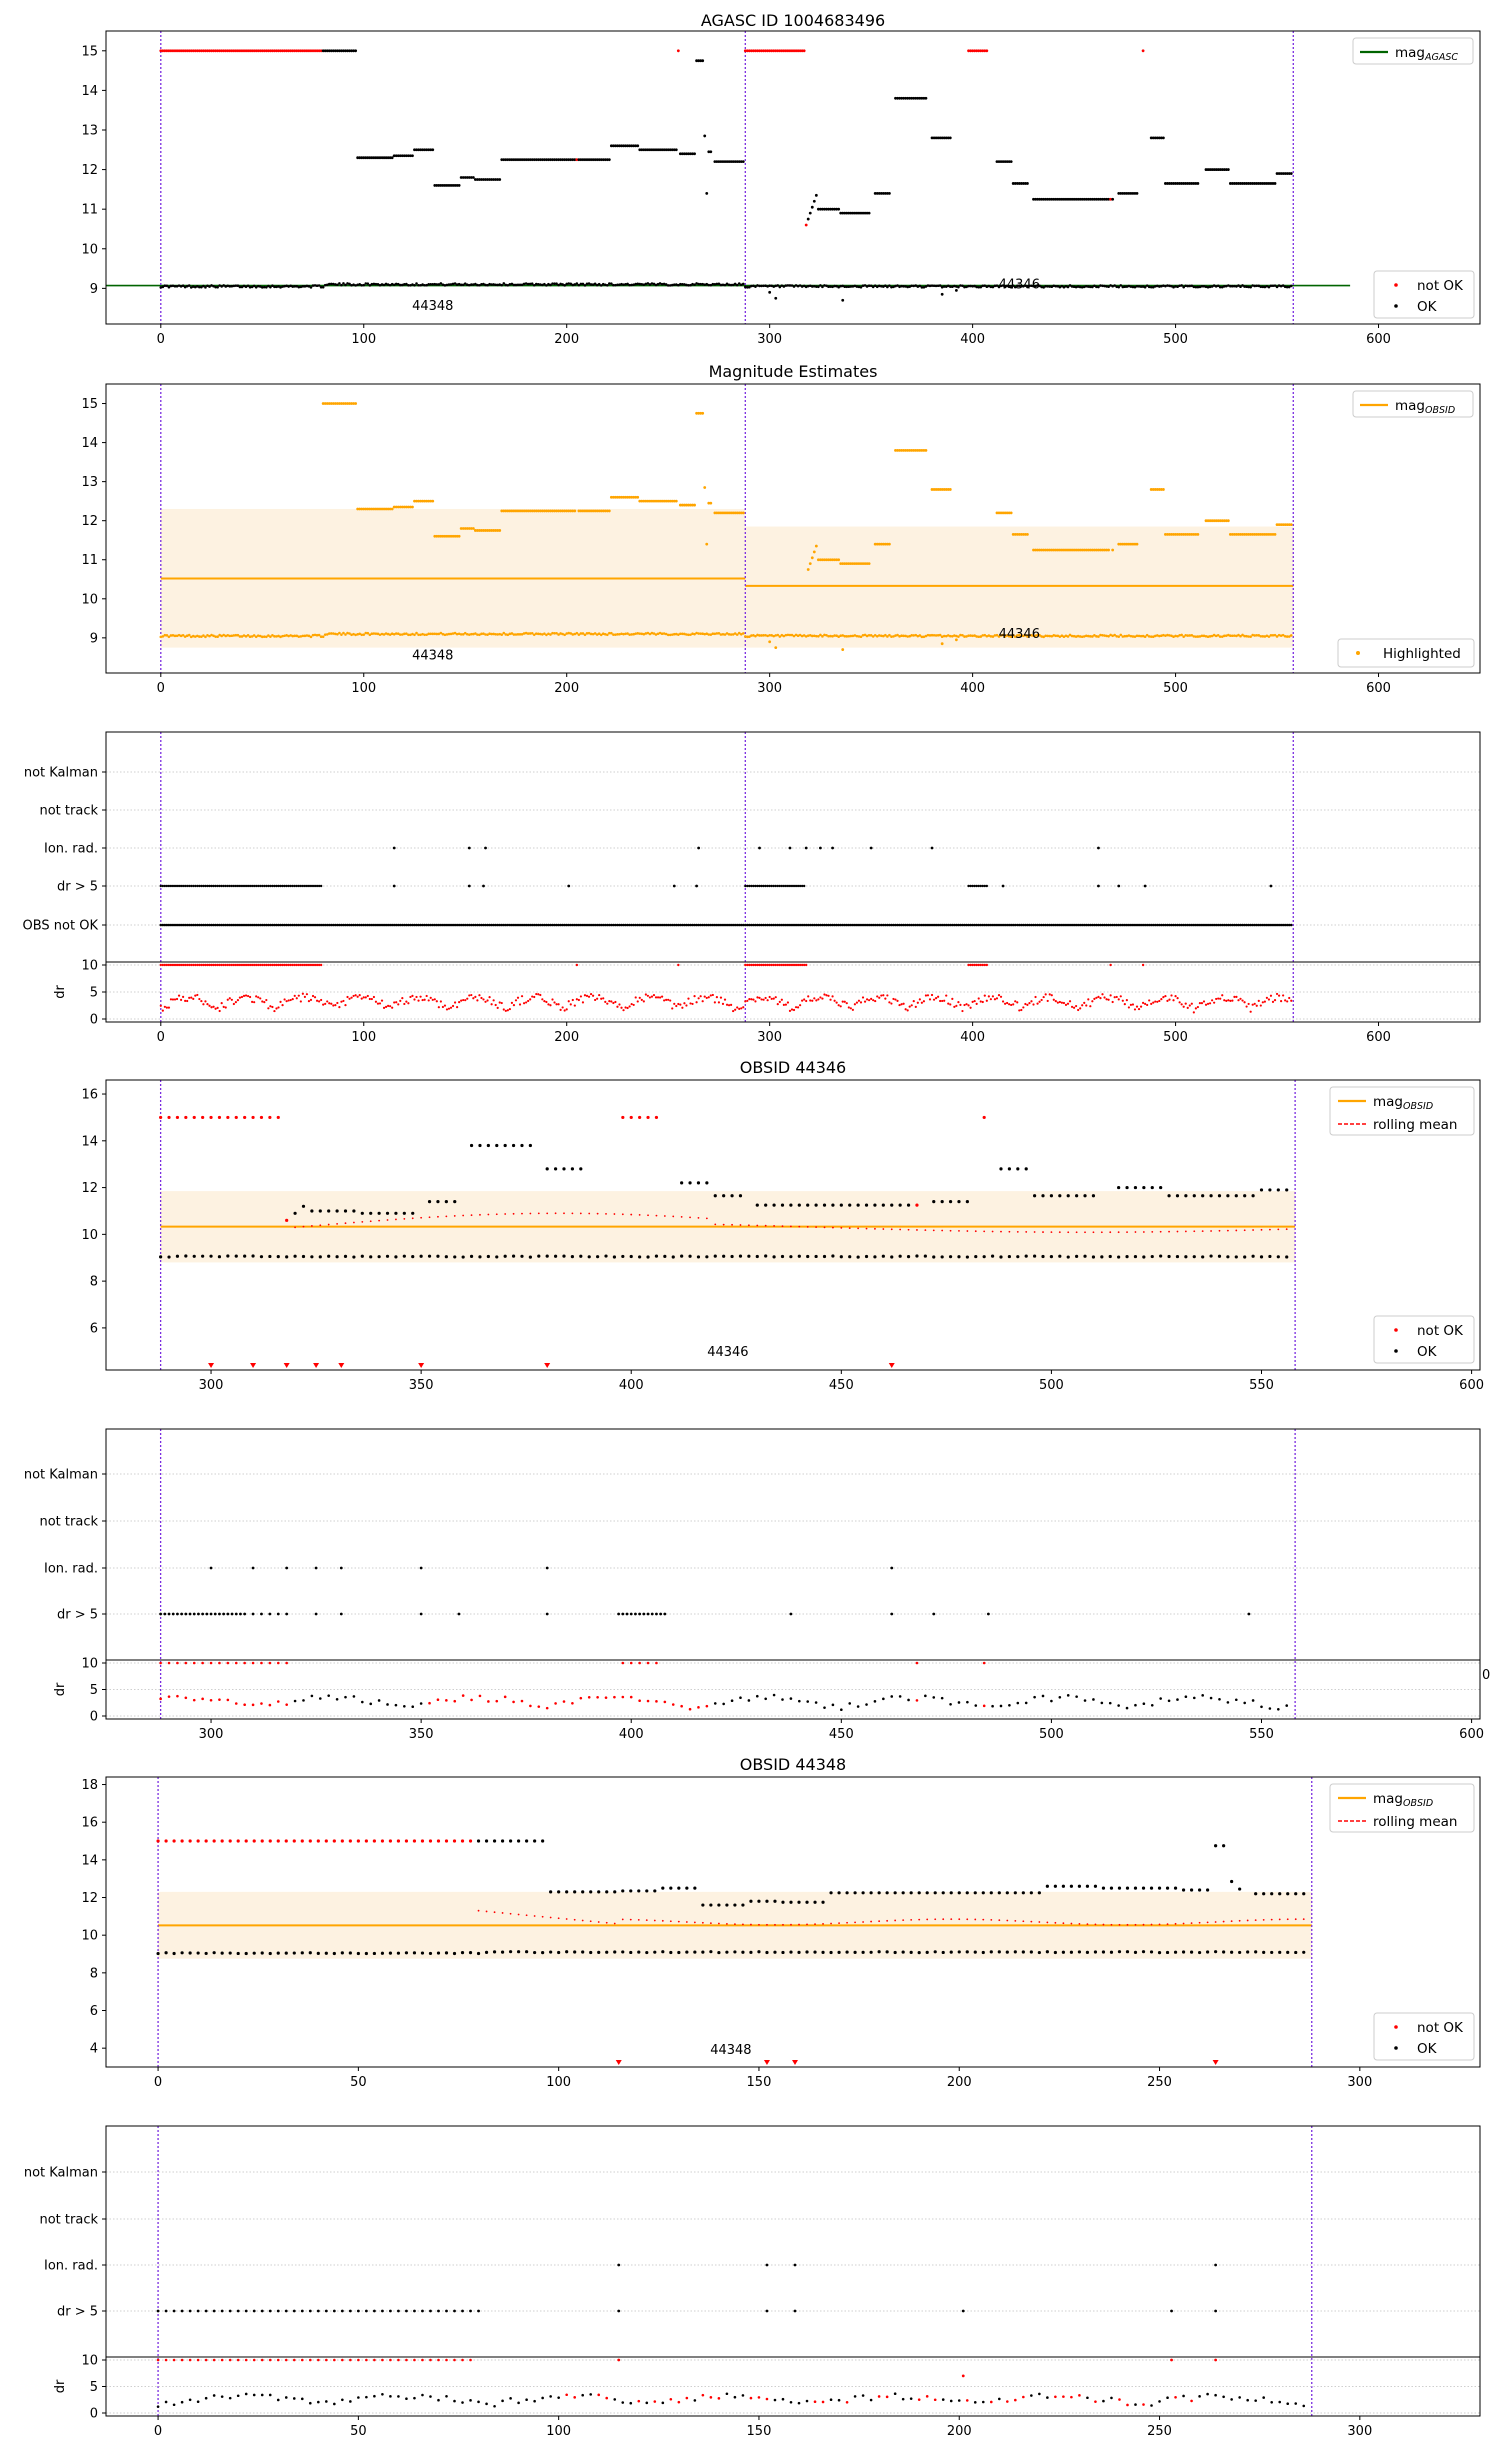 This screenshot has height=2450, width=1500. Describe the element at coordinates (89, 51) in the screenshot. I see `y-tick-label: 15` at that location.